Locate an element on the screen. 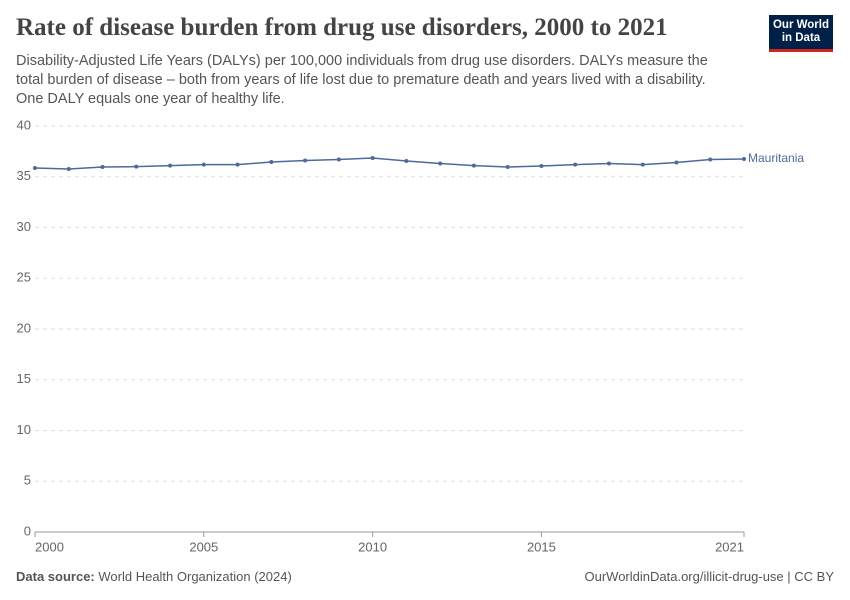 The image size is (850, 600). y-tick-label: 20 is located at coordinates (24, 327).